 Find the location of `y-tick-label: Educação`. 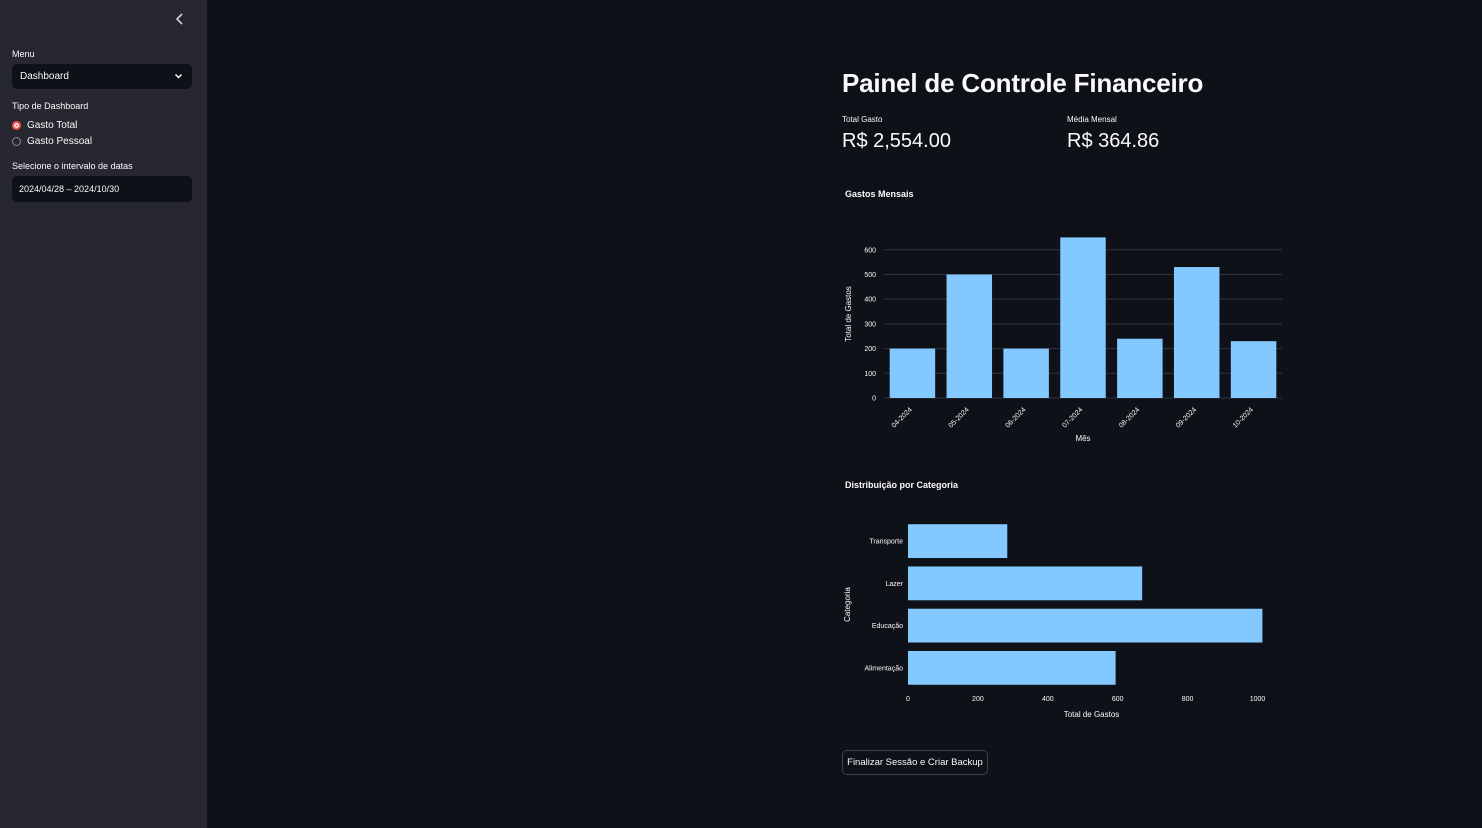

y-tick-label: Educação is located at coordinates (887, 626).